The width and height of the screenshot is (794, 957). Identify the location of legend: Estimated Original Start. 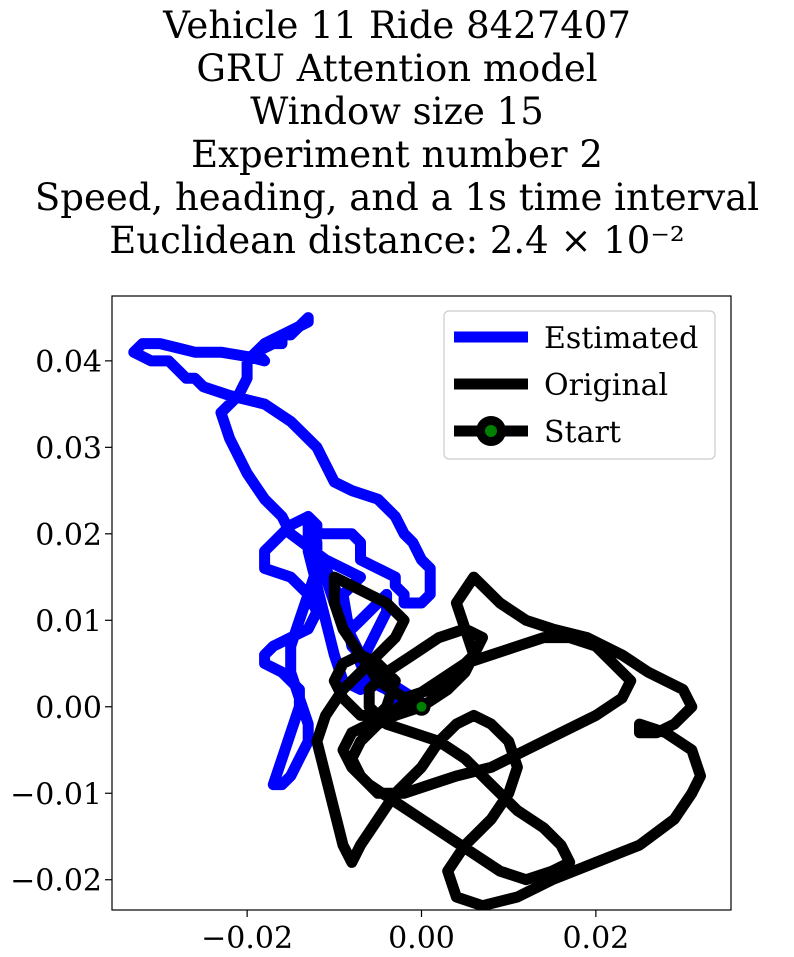
(579, 385).